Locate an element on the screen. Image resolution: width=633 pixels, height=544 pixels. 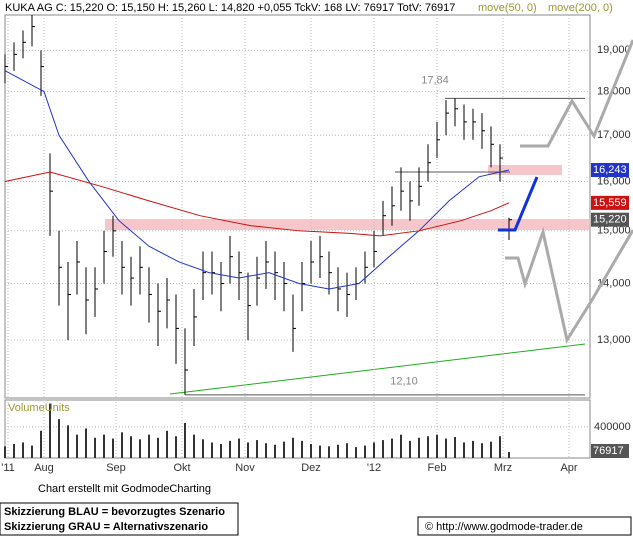
price-tag-label: 15,559 is located at coordinates (610, 203).